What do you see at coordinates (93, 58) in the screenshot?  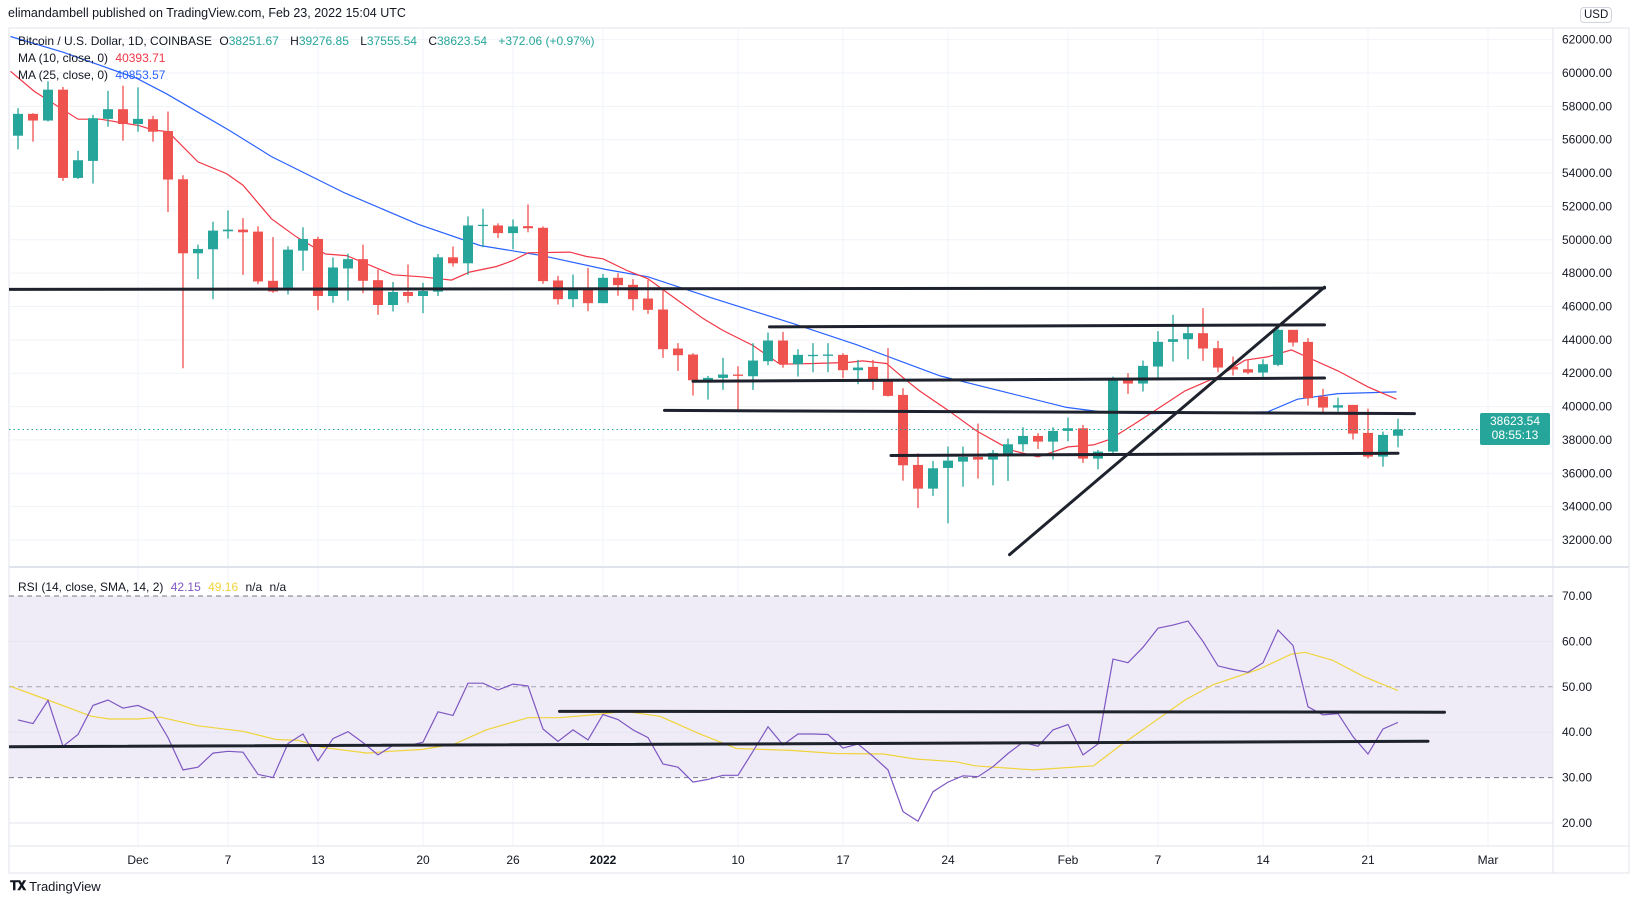 I see `ma10-legend: MA (10, close, 0) 40393.71` at bounding box center [93, 58].